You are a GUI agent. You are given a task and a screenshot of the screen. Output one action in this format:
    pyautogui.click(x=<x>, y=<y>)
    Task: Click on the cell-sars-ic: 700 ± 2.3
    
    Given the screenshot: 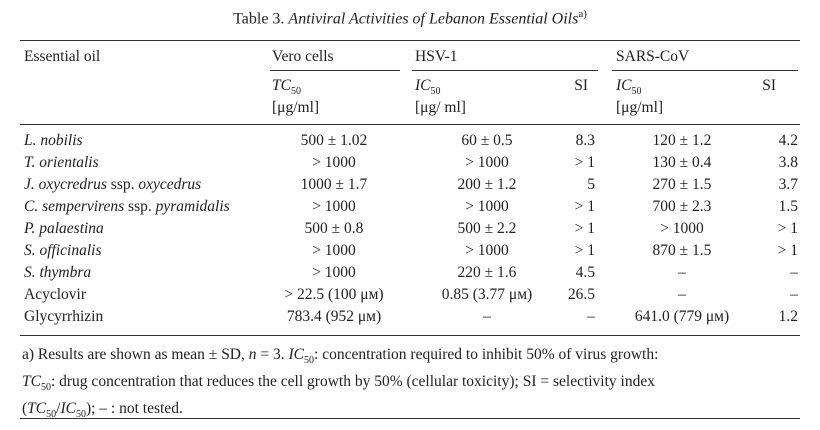 What is the action you would take?
    pyautogui.click(x=682, y=206)
    